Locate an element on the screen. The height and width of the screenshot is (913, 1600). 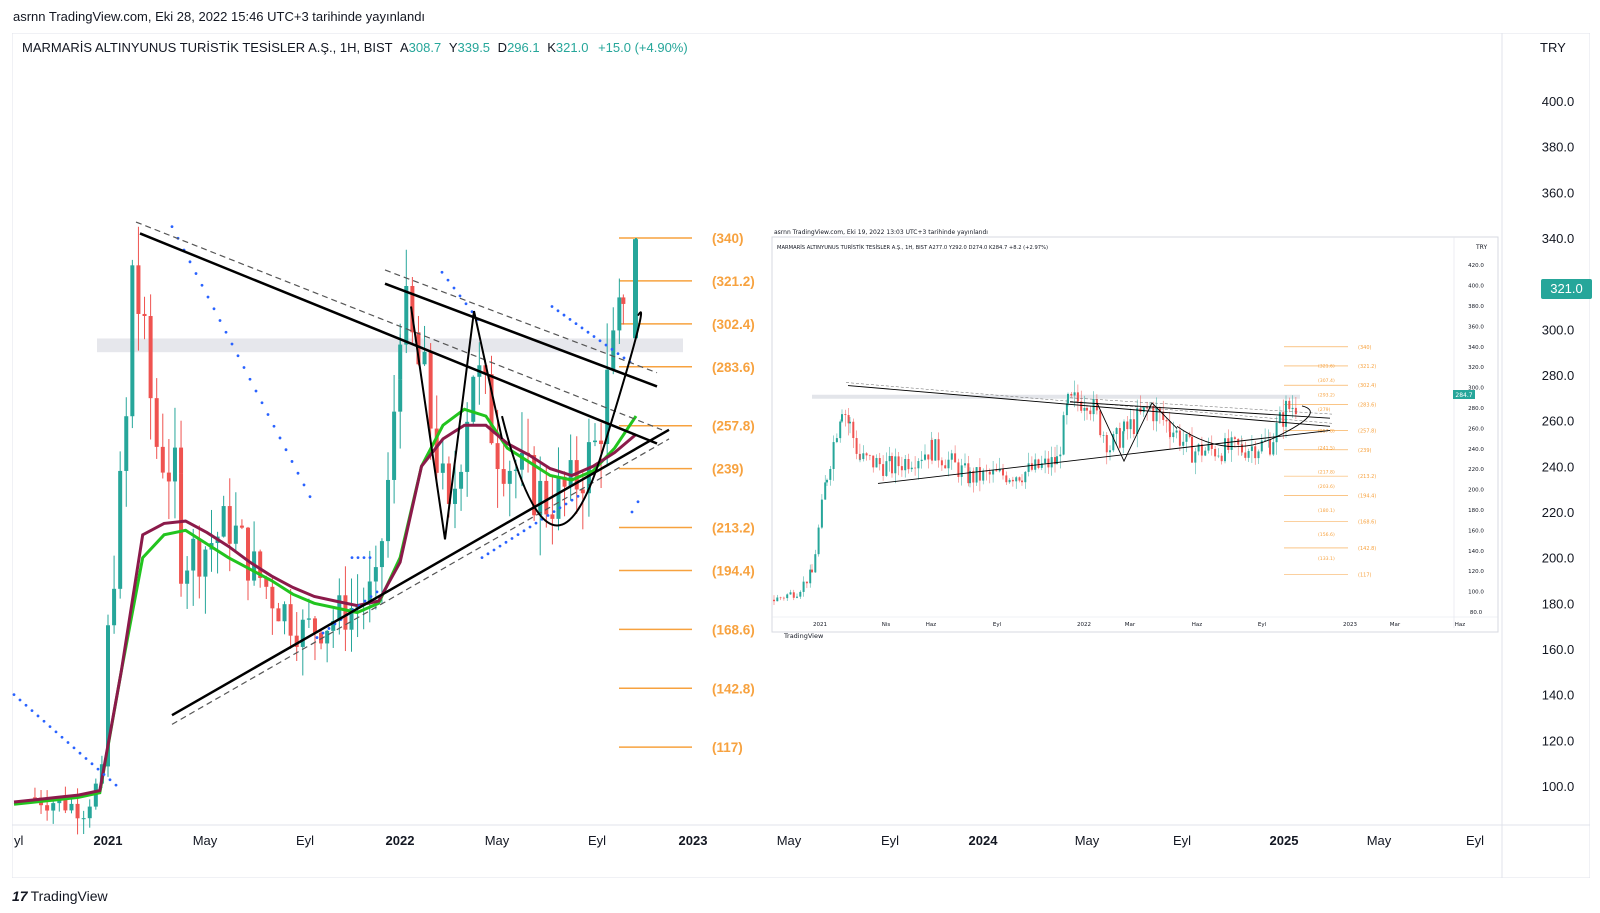
pattern-drawing is located at coordinates (526, 423).